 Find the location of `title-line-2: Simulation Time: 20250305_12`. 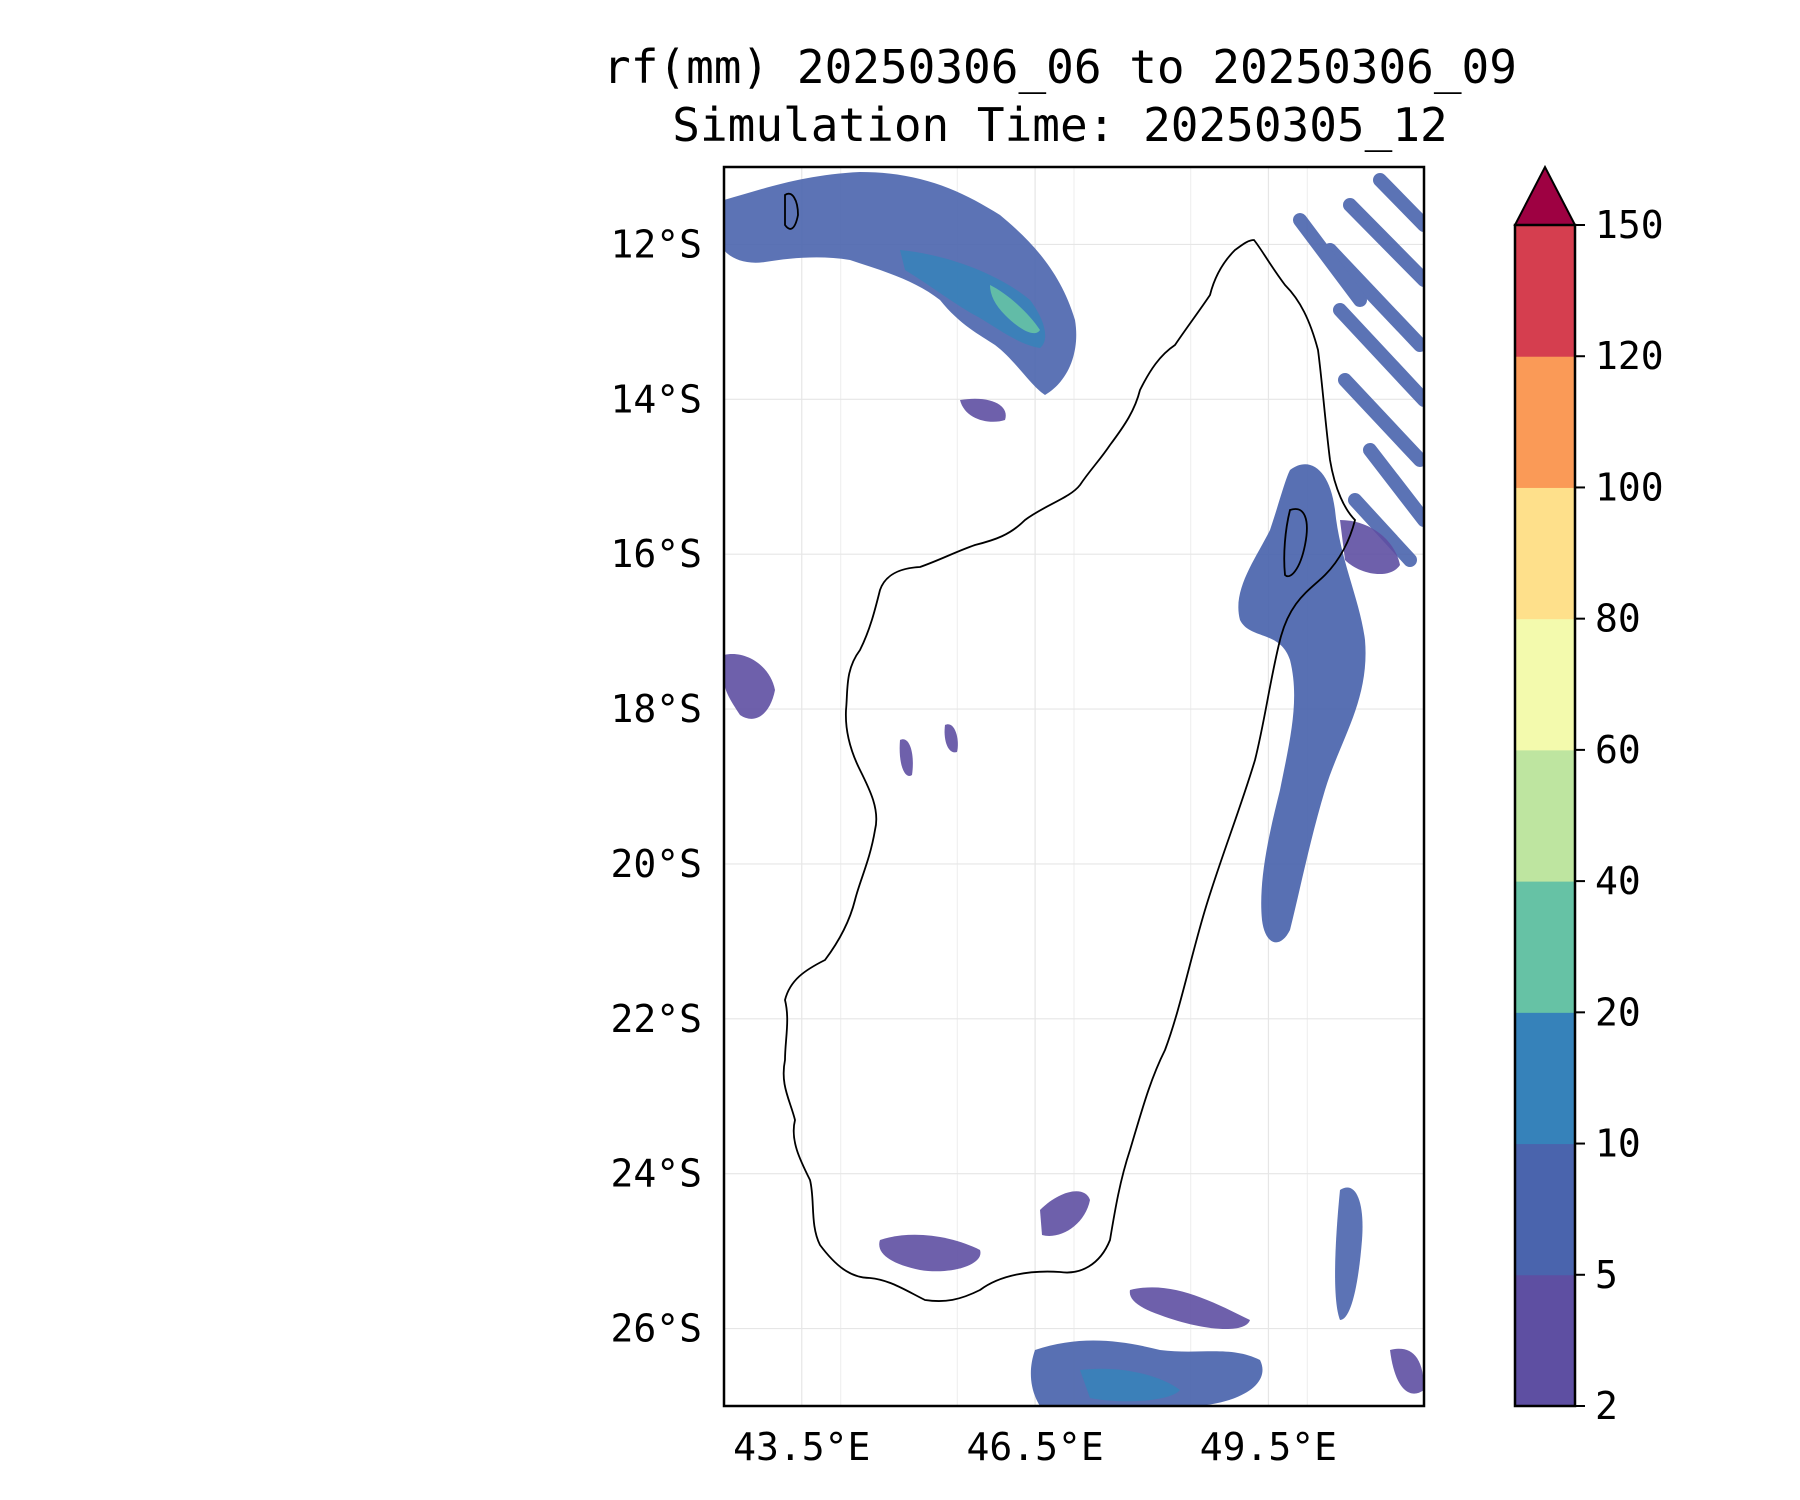

title-line-2: Simulation Time: 20250305_12 is located at coordinates (1060, 125).